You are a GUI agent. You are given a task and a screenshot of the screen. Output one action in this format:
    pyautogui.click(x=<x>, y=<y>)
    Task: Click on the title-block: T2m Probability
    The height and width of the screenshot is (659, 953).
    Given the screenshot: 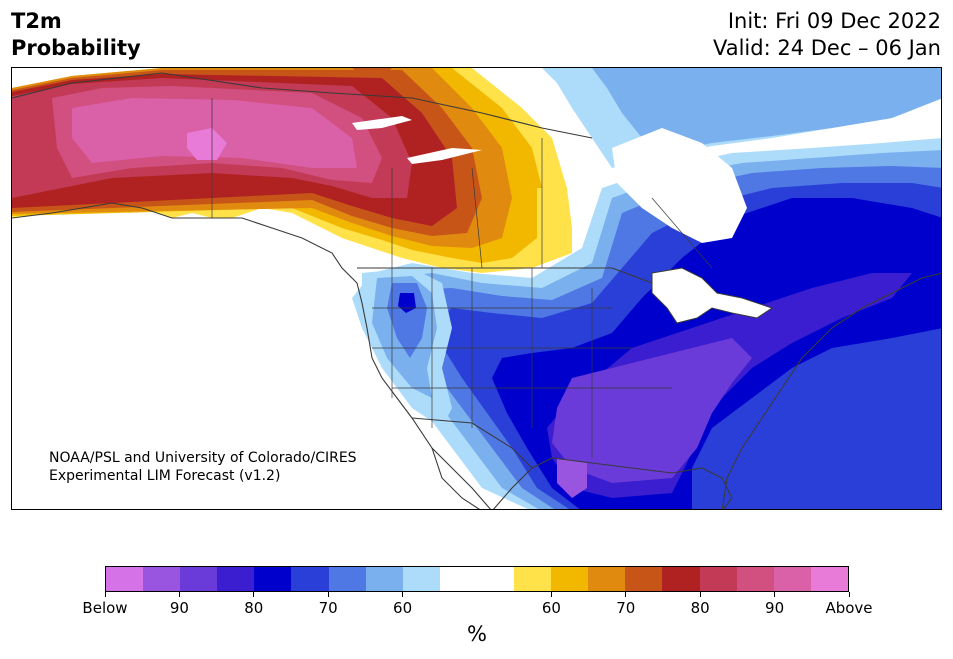 What is the action you would take?
    pyautogui.click(x=76, y=35)
    